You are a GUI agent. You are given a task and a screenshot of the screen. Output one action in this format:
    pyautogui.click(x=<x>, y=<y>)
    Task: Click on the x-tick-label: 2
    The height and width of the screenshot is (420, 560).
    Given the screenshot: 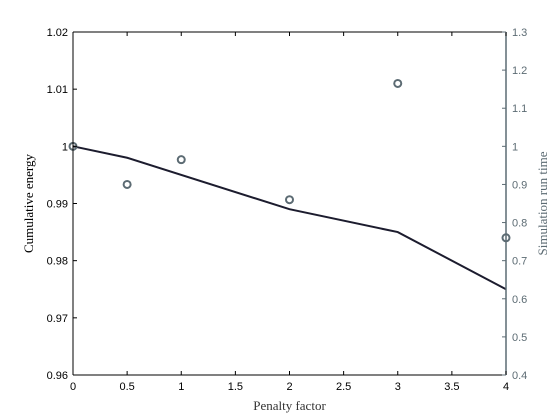 What is the action you would take?
    pyautogui.click(x=289, y=387)
    